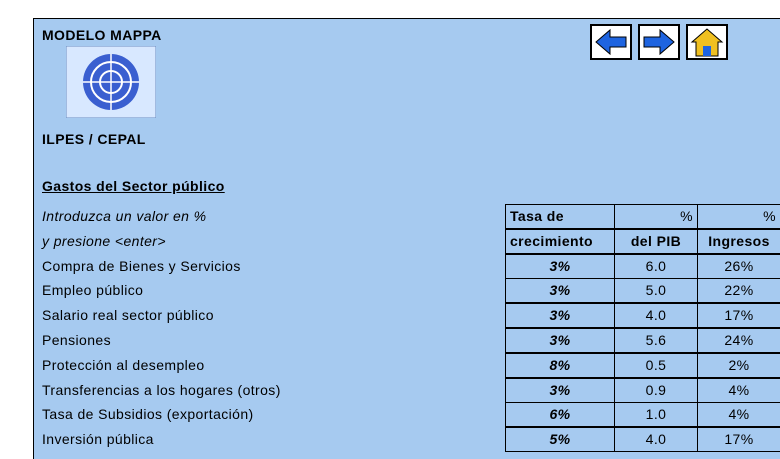 The image size is (780, 459). Describe the element at coordinates (656, 266) in the screenshot. I see `value-cell: 6.0` at that location.